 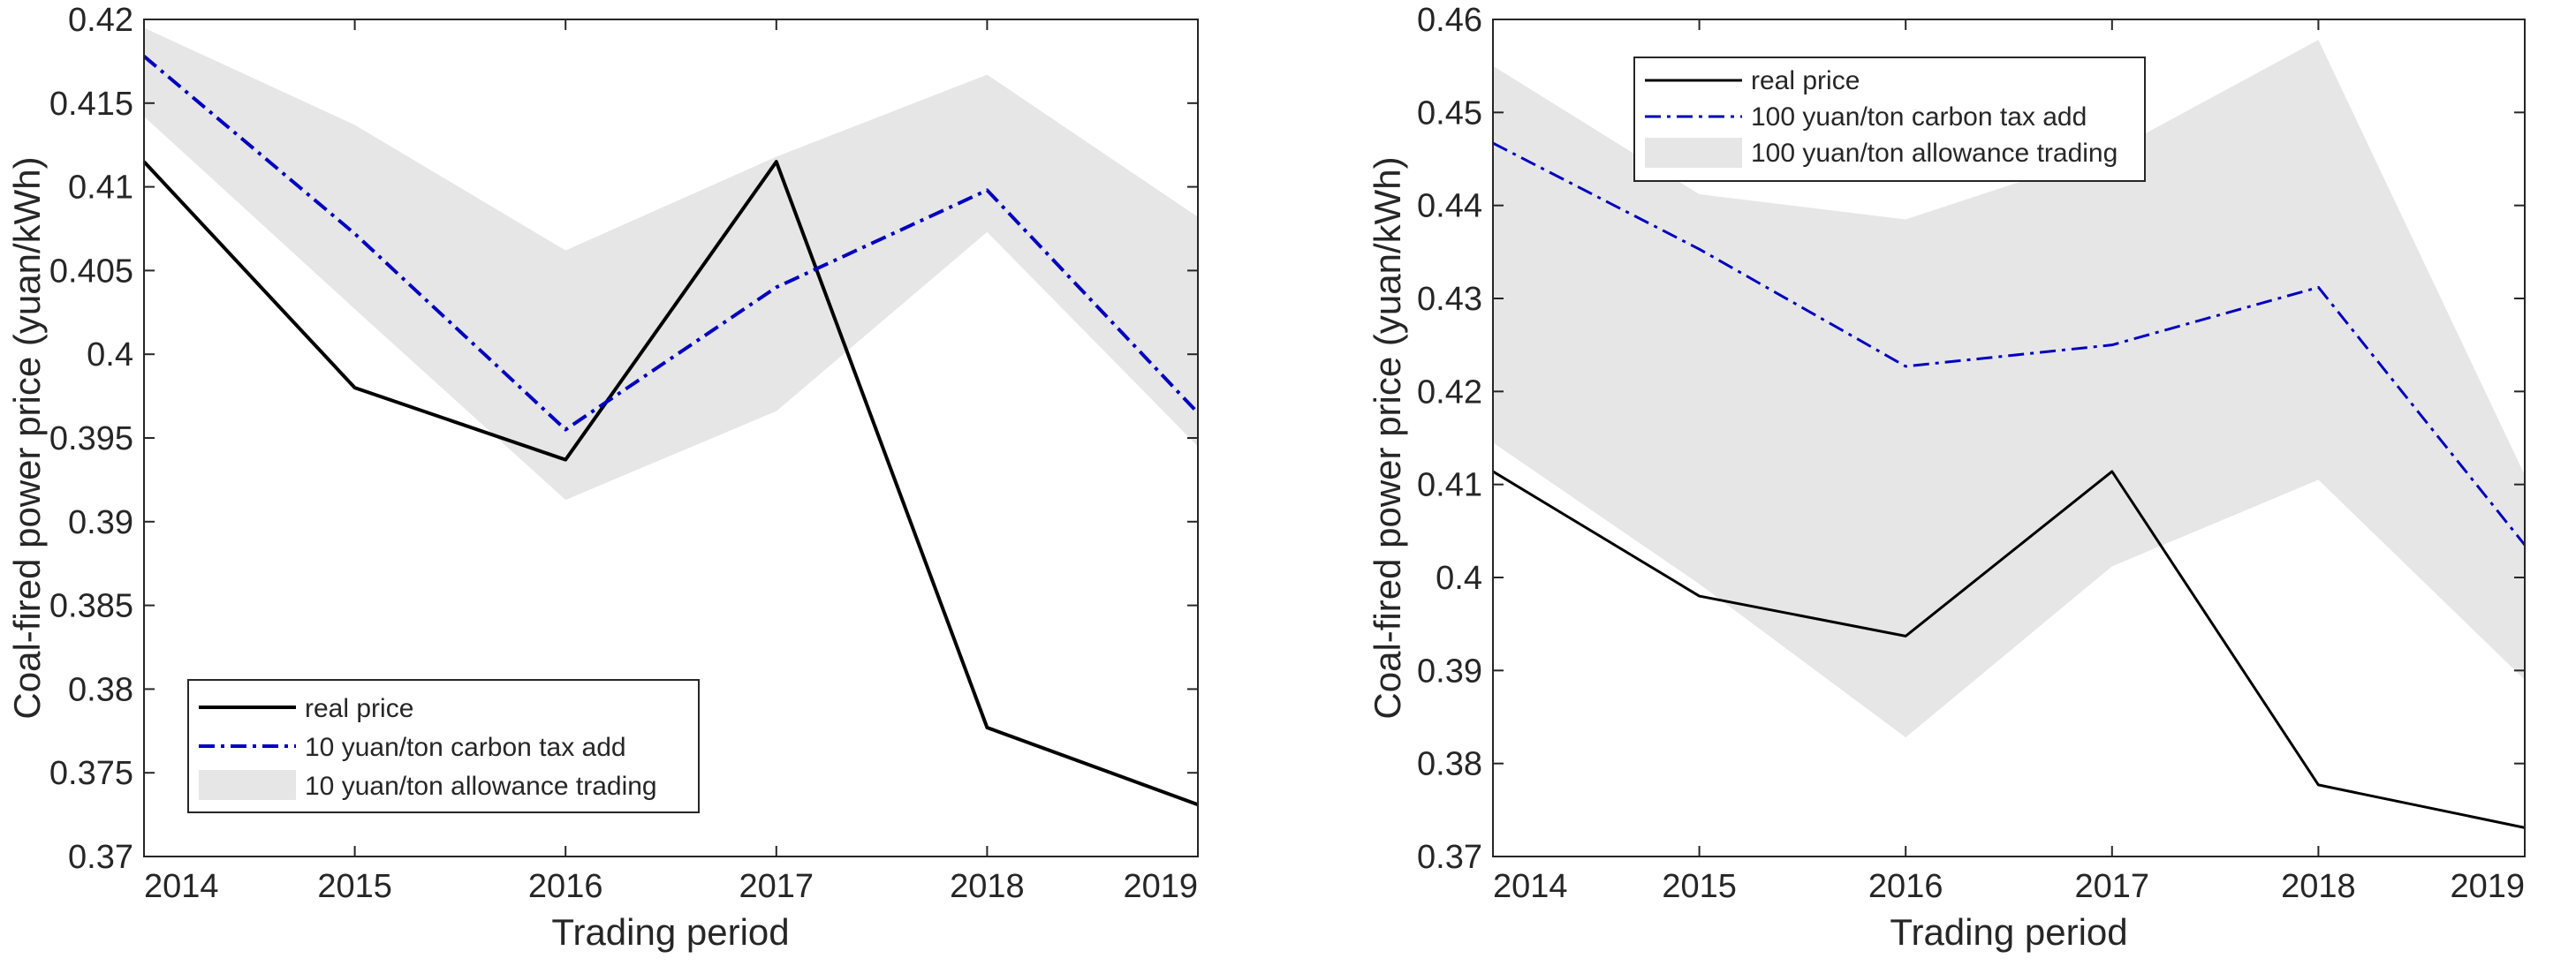 What do you see at coordinates (466, 747) in the screenshot?
I see `legend-label-carbon-tax: 10 yuan/ton carbon tax add` at bounding box center [466, 747].